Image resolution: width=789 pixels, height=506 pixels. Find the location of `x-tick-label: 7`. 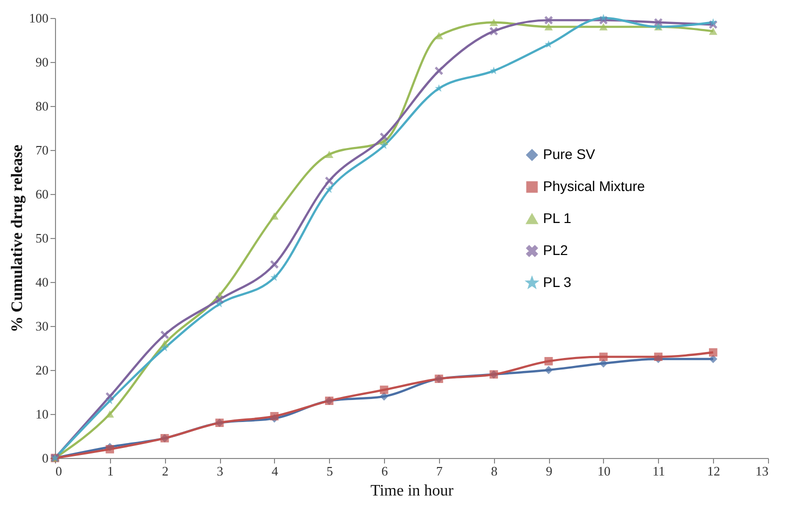

x-tick-label: 7 is located at coordinates (440, 471).